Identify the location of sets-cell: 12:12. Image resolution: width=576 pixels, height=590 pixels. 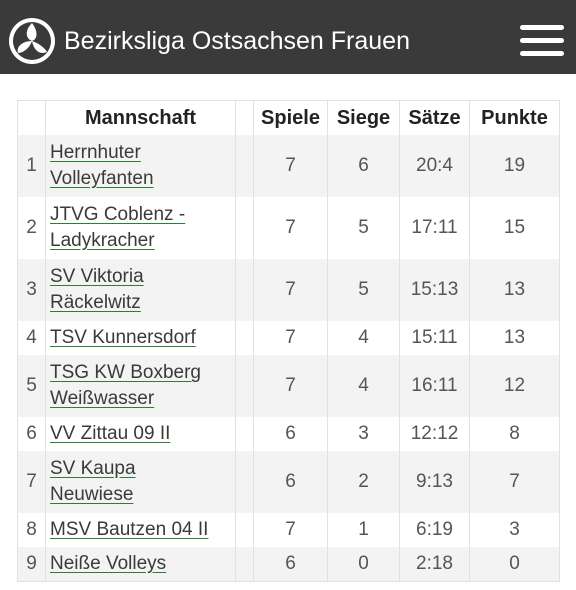
(434, 434).